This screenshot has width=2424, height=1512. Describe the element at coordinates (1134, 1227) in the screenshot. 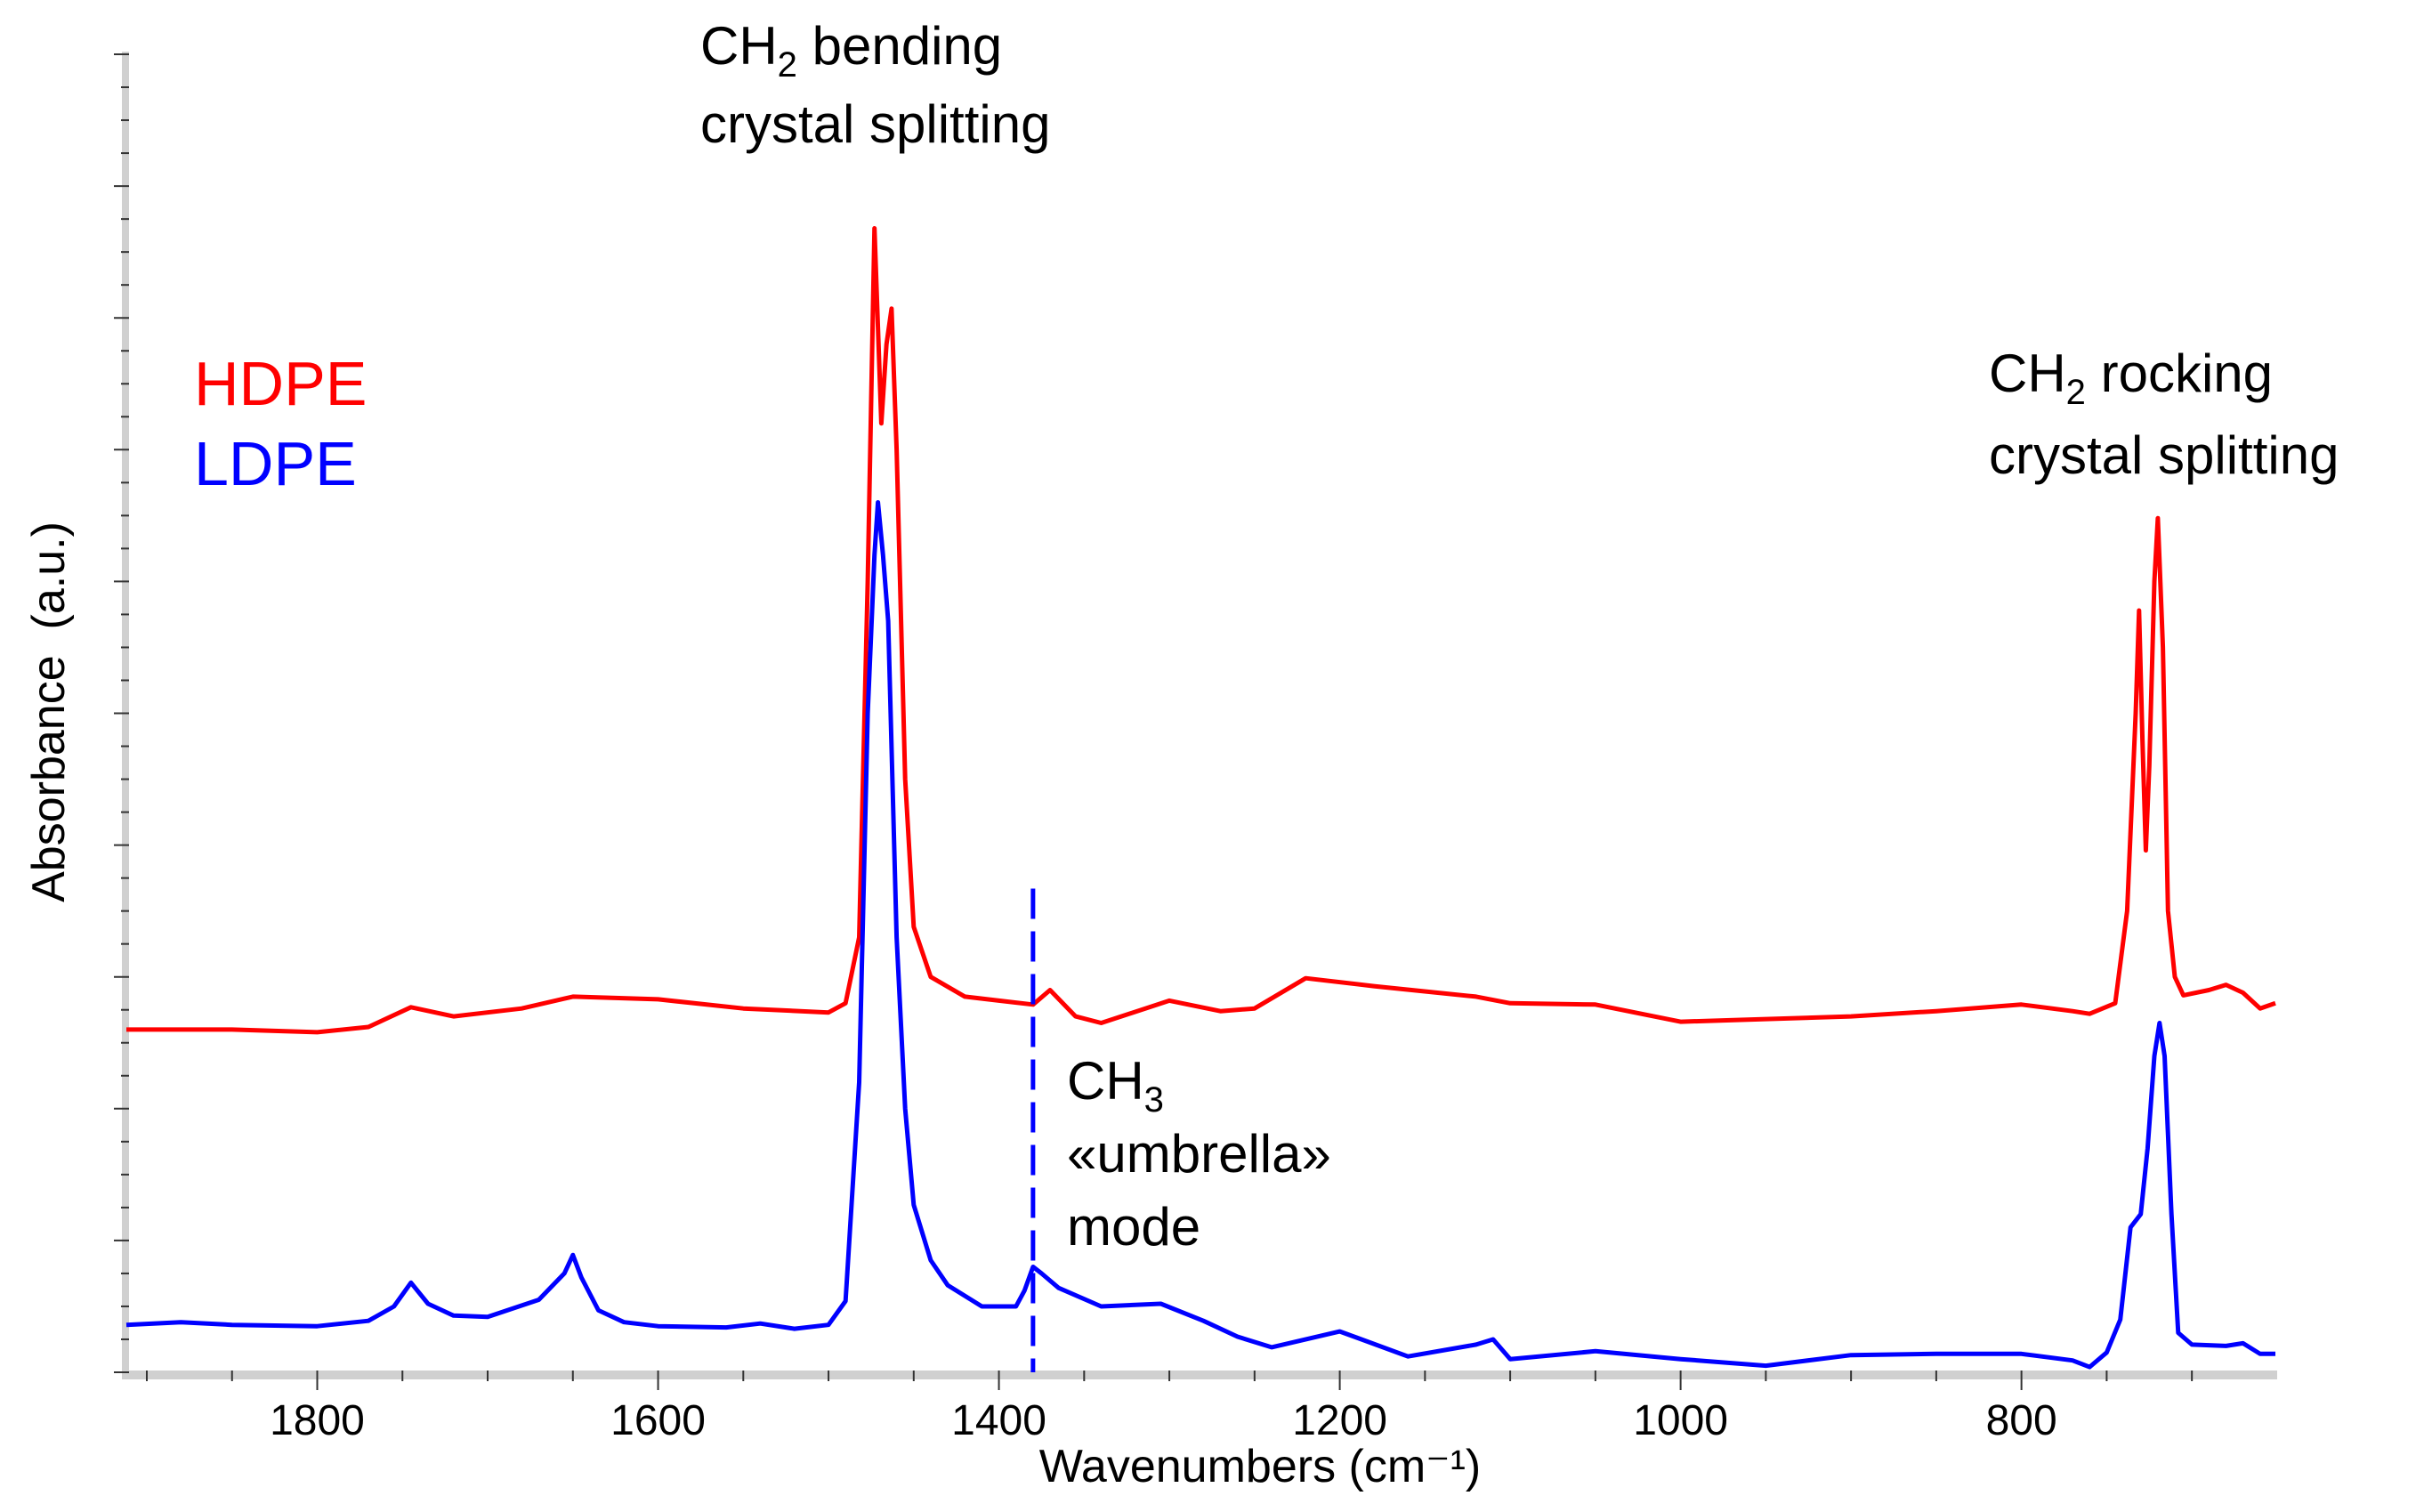

I see `annotation-umbrella-line: mode` at that location.